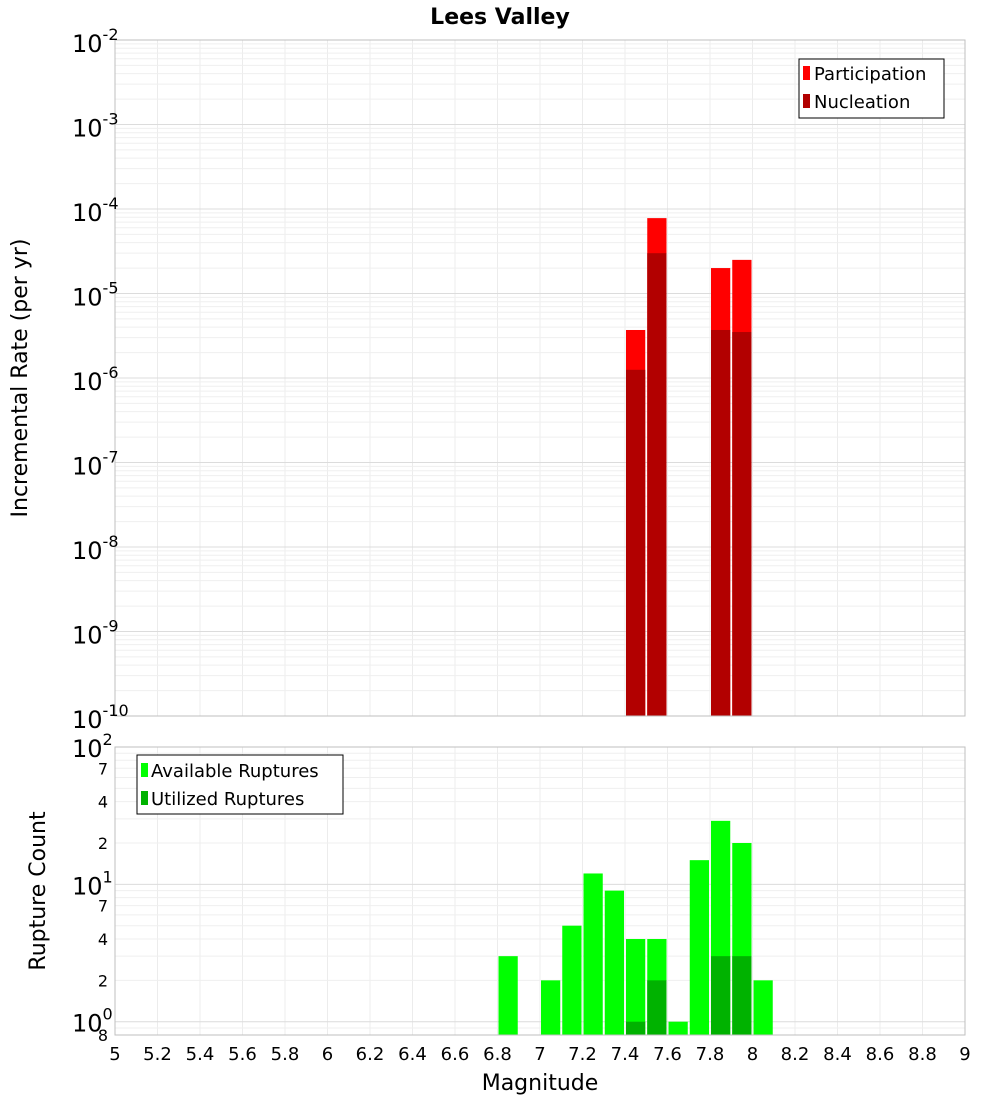 This screenshot has height=1100, width=1000. Describe the element at coordinates (806, 73) in the screenshot. I see `legend-swatch-participation` at that location.